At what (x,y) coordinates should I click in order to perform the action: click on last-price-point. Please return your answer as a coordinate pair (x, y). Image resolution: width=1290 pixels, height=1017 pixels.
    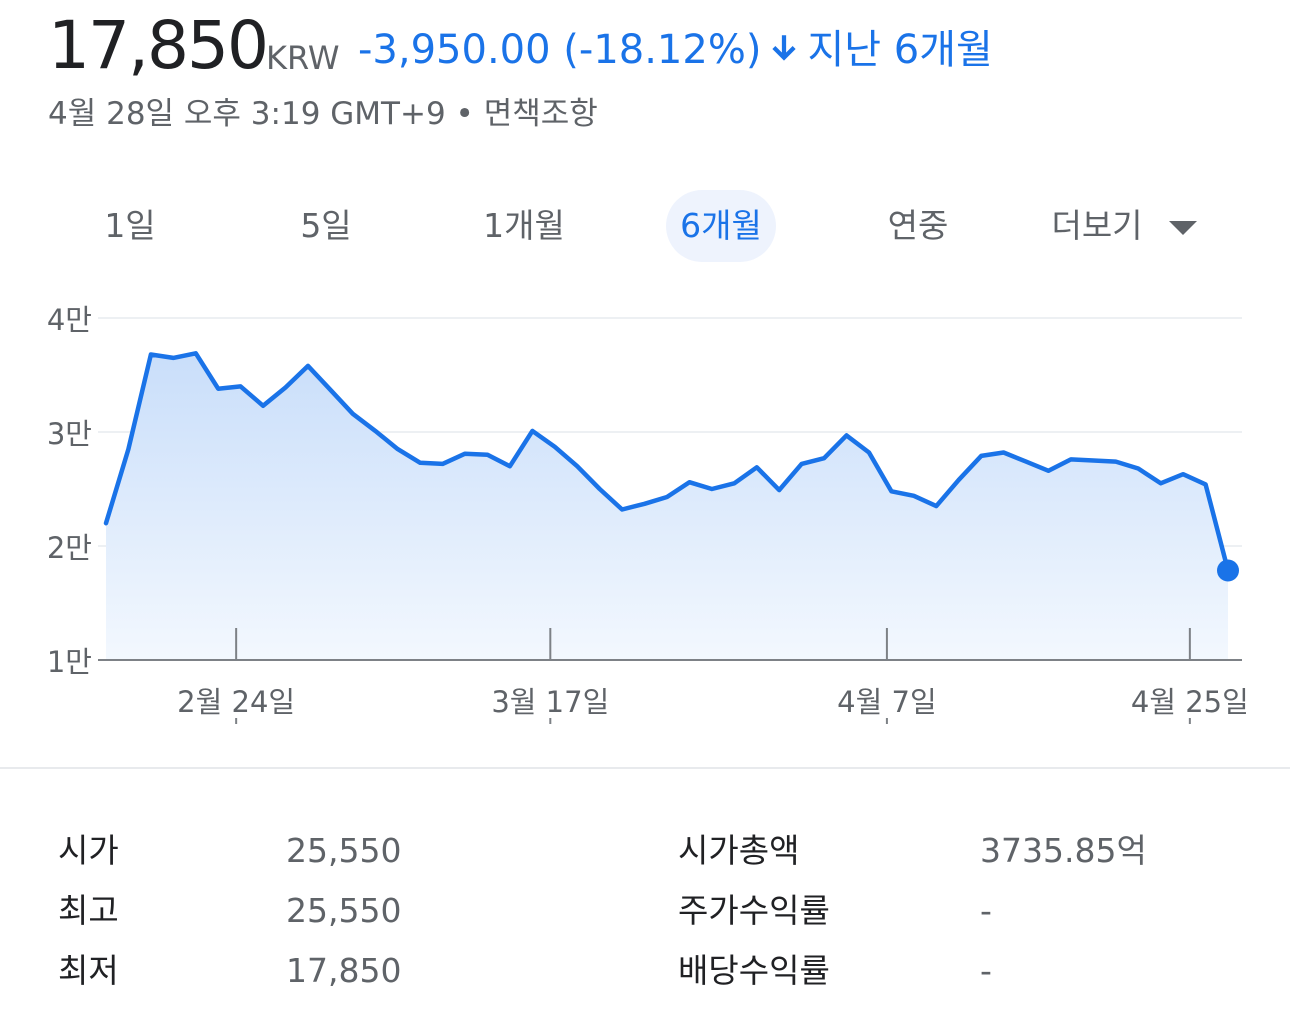
    Looking at the image, I should click on (1228, 570).